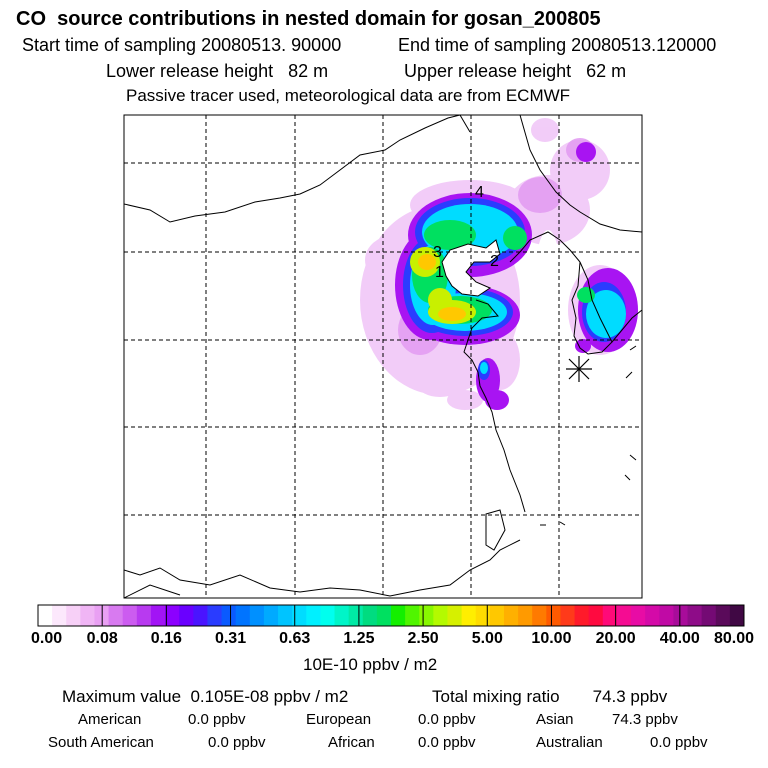 This screenshot has height=768, width=768. What do you see at coordinates (555, 719) in the screenshot?
I see `asian-label: Asian` at bounding box center [555, 719].